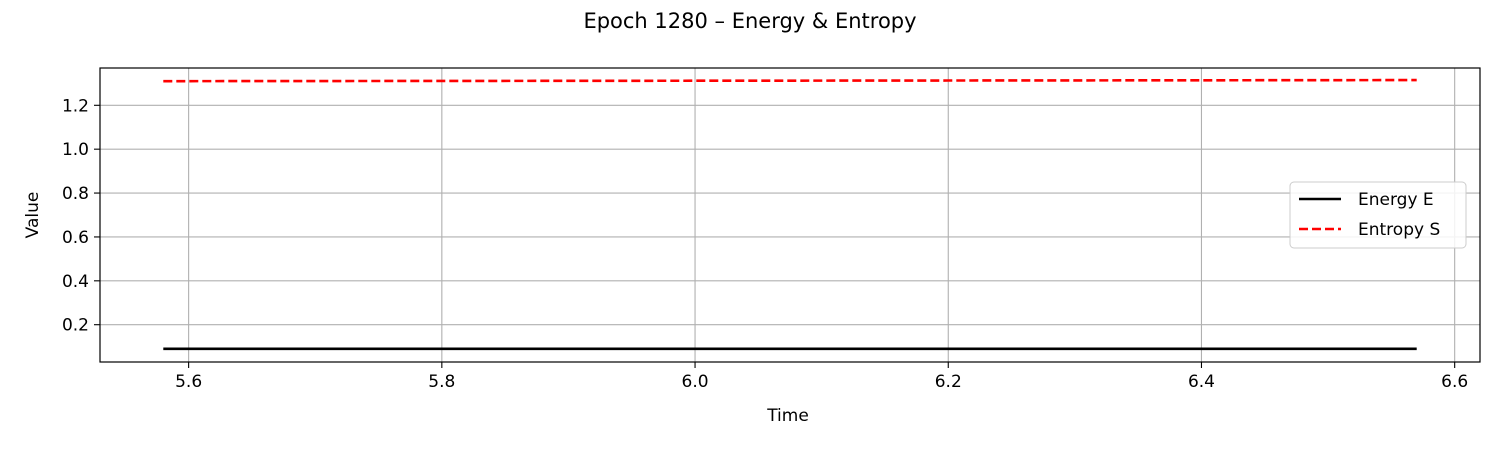 The image size is (1500, 450). Describe the element at coordinates (33, 215) in the screenshot. I see `y-axis-title: Value` at that location.